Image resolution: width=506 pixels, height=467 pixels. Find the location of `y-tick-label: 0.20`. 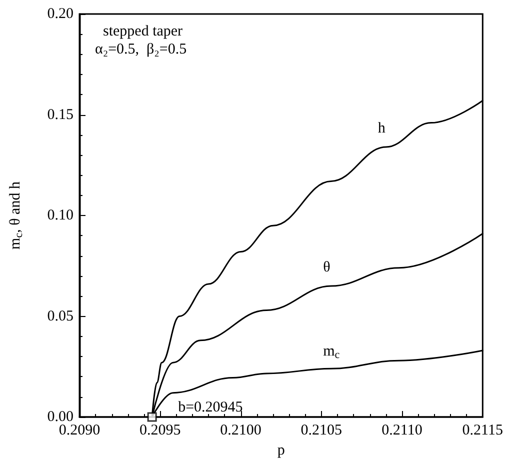

y-tick-label: 0.20 is located at coordinates (60, 14).